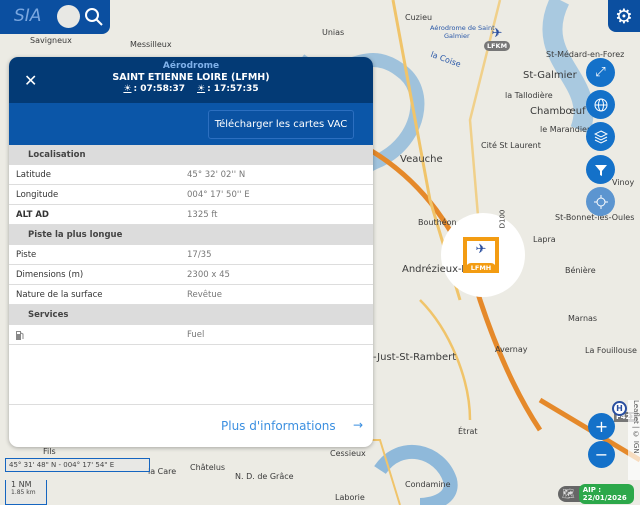 The height and width of the screenshot is (505, 640). I want to click on place-label: Lapra, so click(544, 239).